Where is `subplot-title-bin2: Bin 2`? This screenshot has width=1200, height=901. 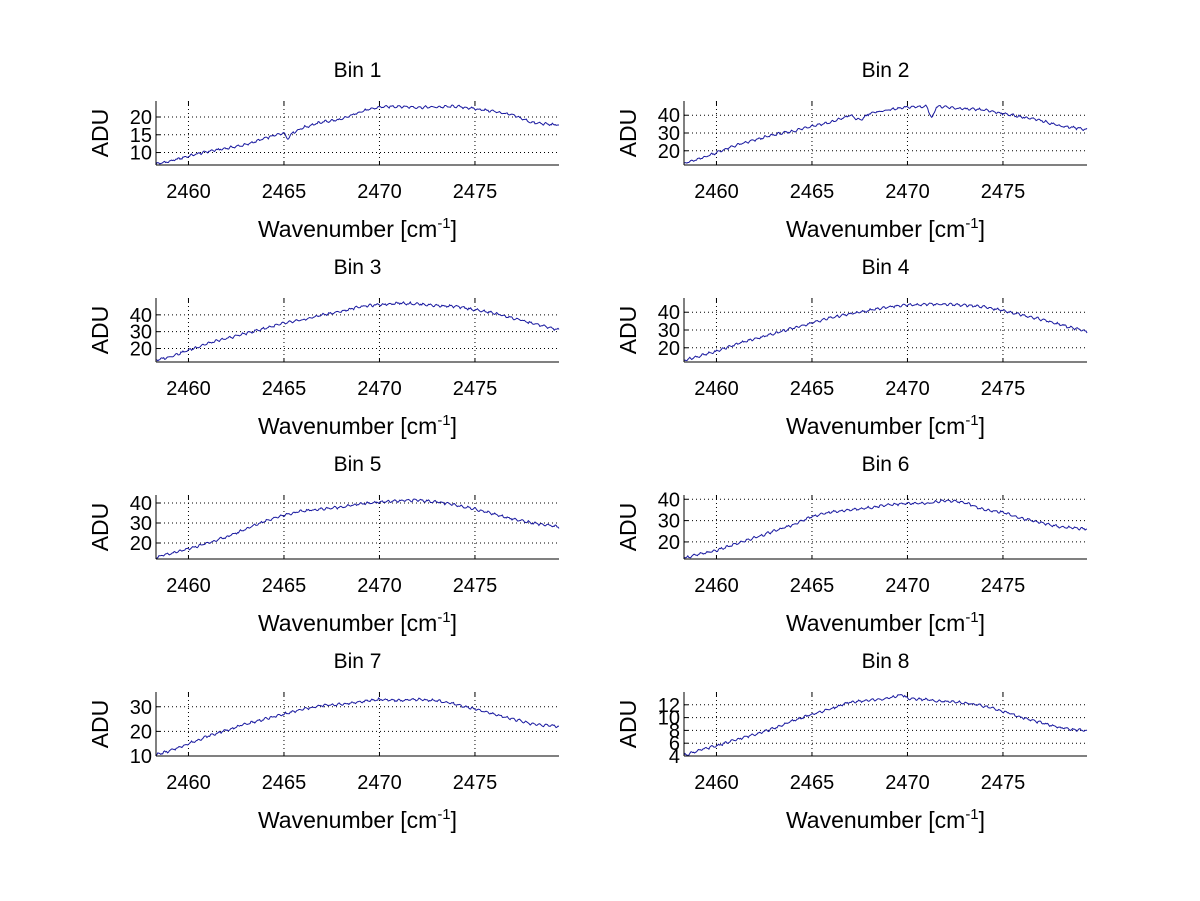
subplot-title-bin2: Bin 2 is located at coordinates (886, 70).